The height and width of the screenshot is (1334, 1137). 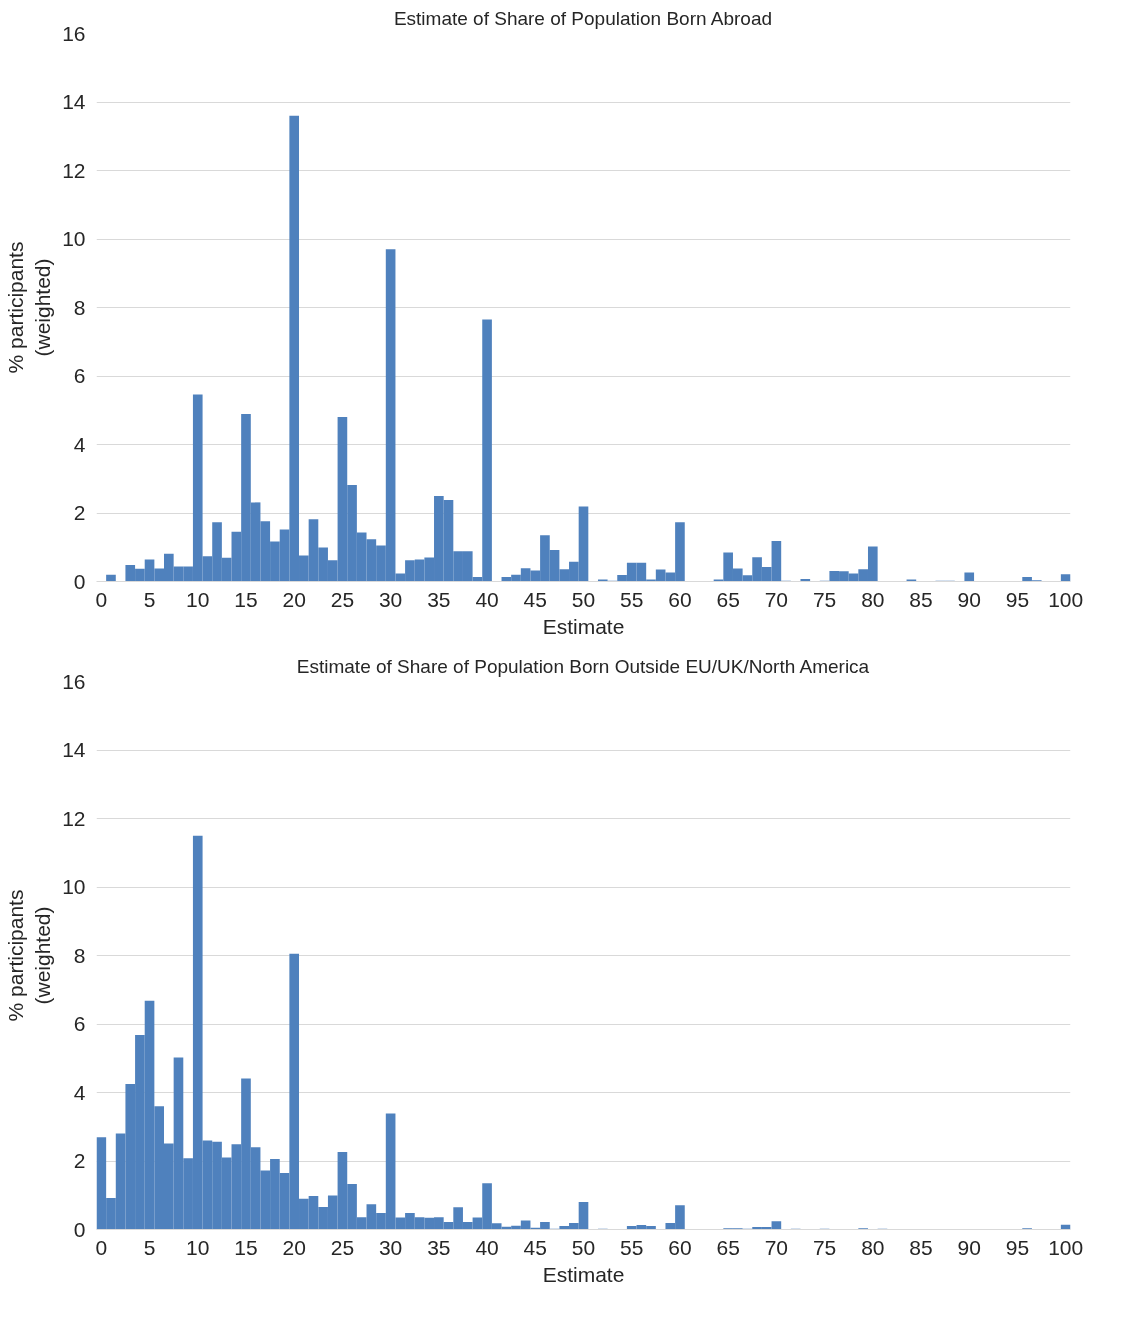 What do you see at coordinates (583, 666) in the screenshot?
I see `chart-title: Estimate of Share of Population Born Outside EU/UK/North America` at bounding box center [583, 666].